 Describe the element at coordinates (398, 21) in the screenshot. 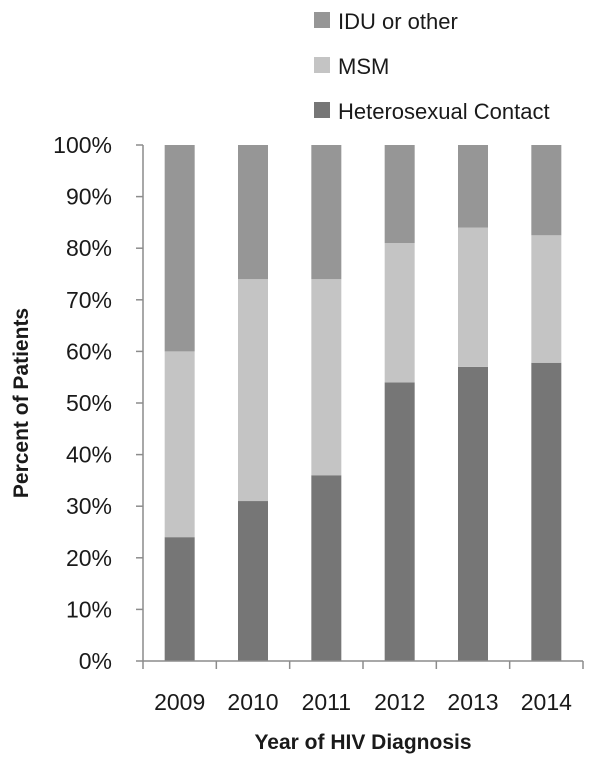

I see `legend-label-idu-or-other: IDU or other` at that location.